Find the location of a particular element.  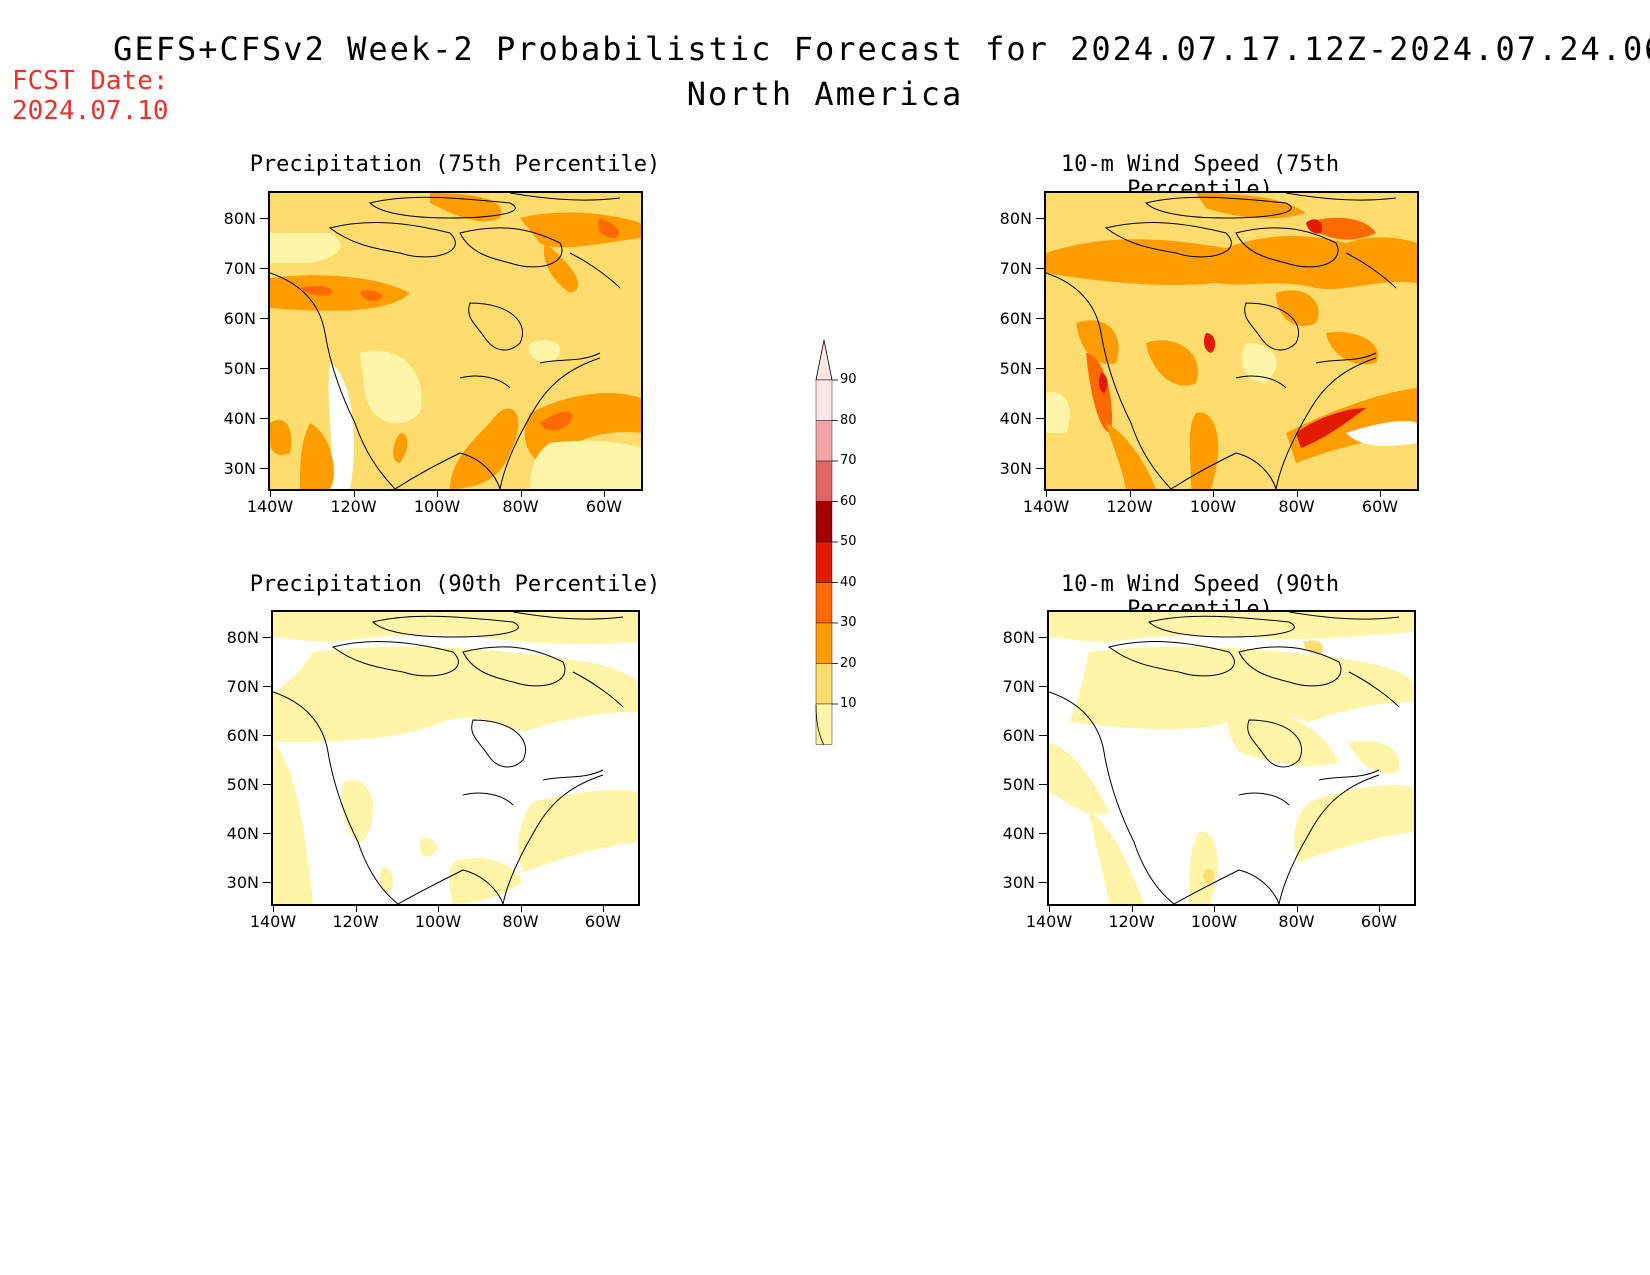

precip90-field is located at coordinates (455, 758).